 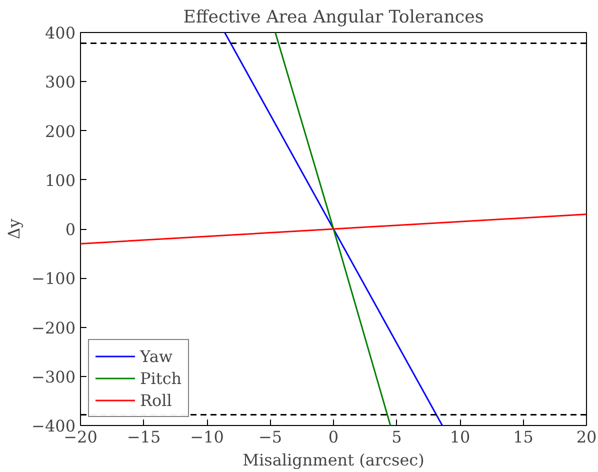 I want to click on y-axis-title: Δy, so click(x=14, y=229).